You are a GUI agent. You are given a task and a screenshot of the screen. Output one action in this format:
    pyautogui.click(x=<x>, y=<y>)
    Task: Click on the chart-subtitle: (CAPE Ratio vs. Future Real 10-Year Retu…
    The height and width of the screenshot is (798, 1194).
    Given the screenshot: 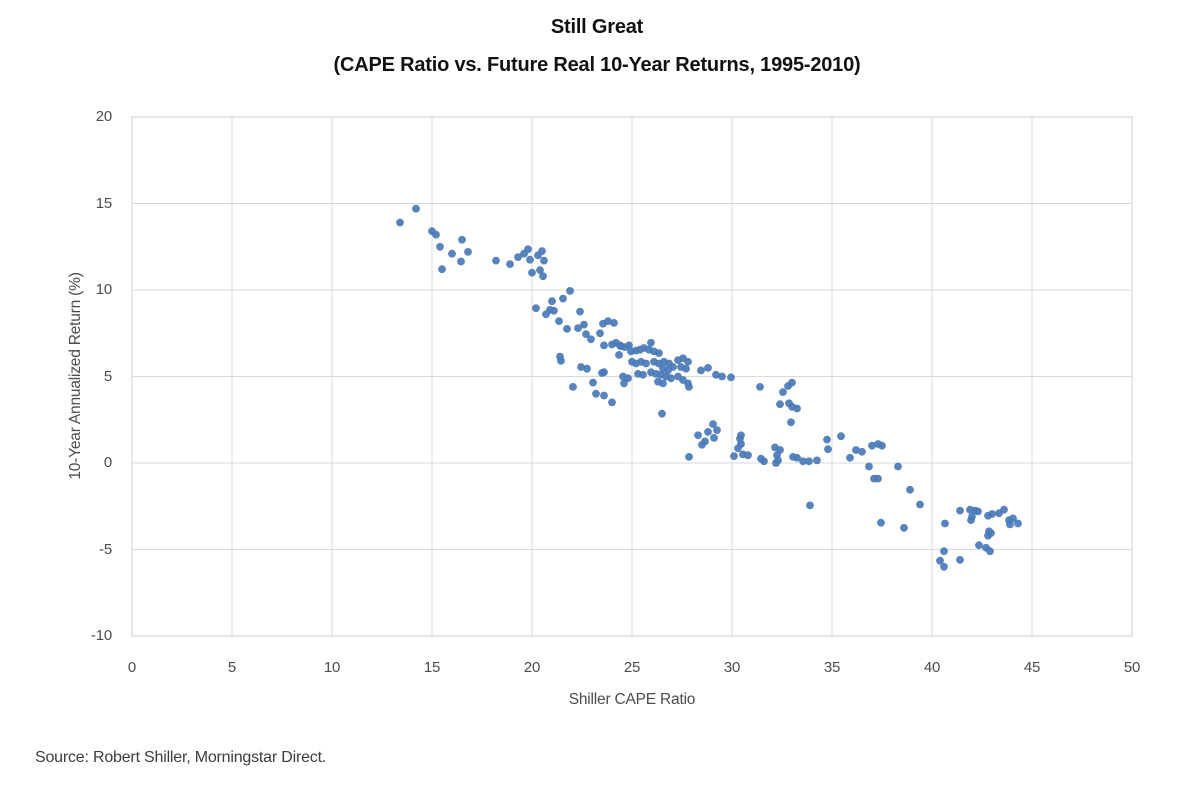 What is the action you would take?
    pyautogui.click(x=597, y=65)
    